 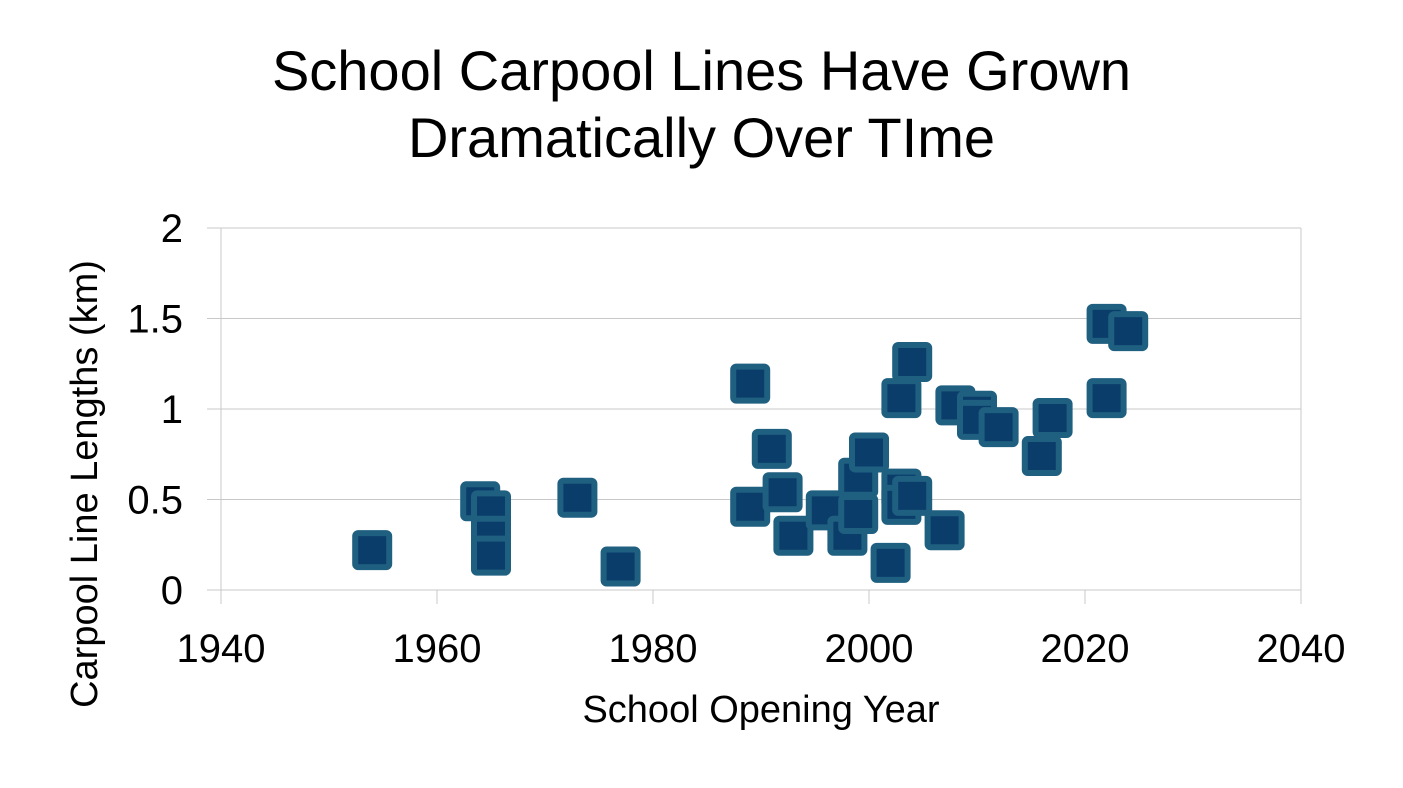 I want to click on y-tick-label: 1, so click(x=172, y=410).